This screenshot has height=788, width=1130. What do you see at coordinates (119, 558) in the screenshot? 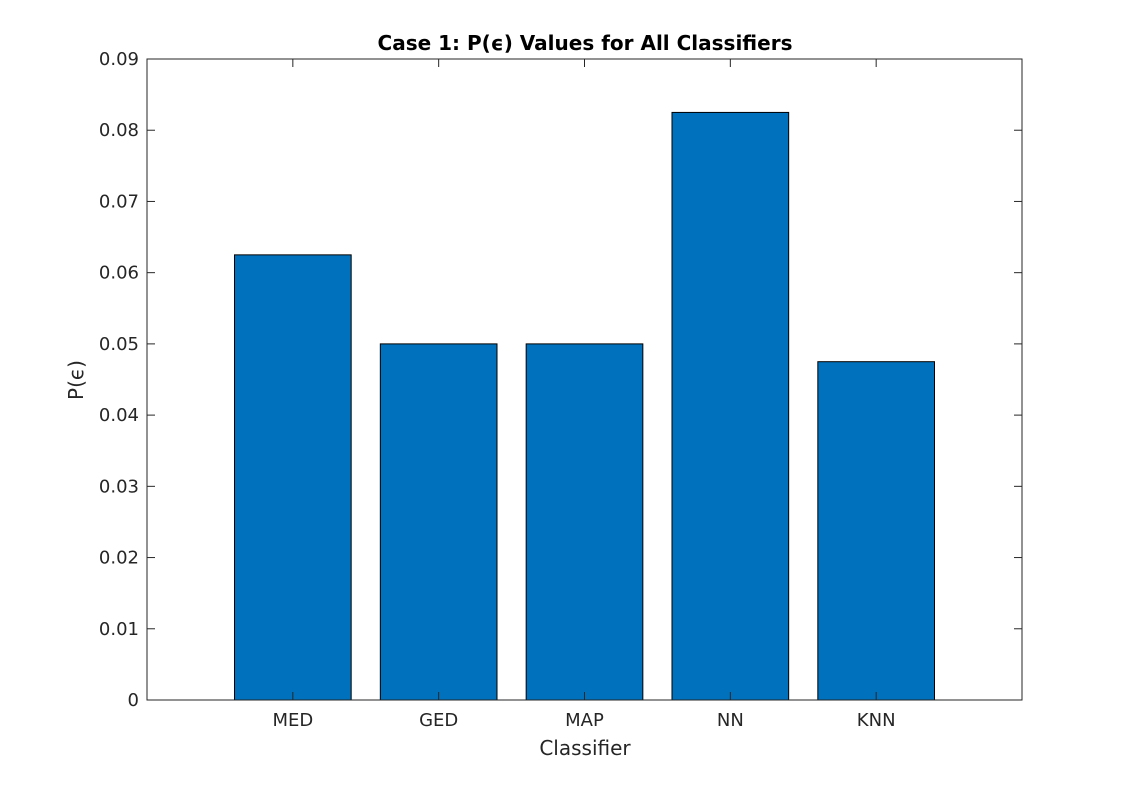
I see `y-tick-label-2: 0.02` at bounding box center [119, 558].